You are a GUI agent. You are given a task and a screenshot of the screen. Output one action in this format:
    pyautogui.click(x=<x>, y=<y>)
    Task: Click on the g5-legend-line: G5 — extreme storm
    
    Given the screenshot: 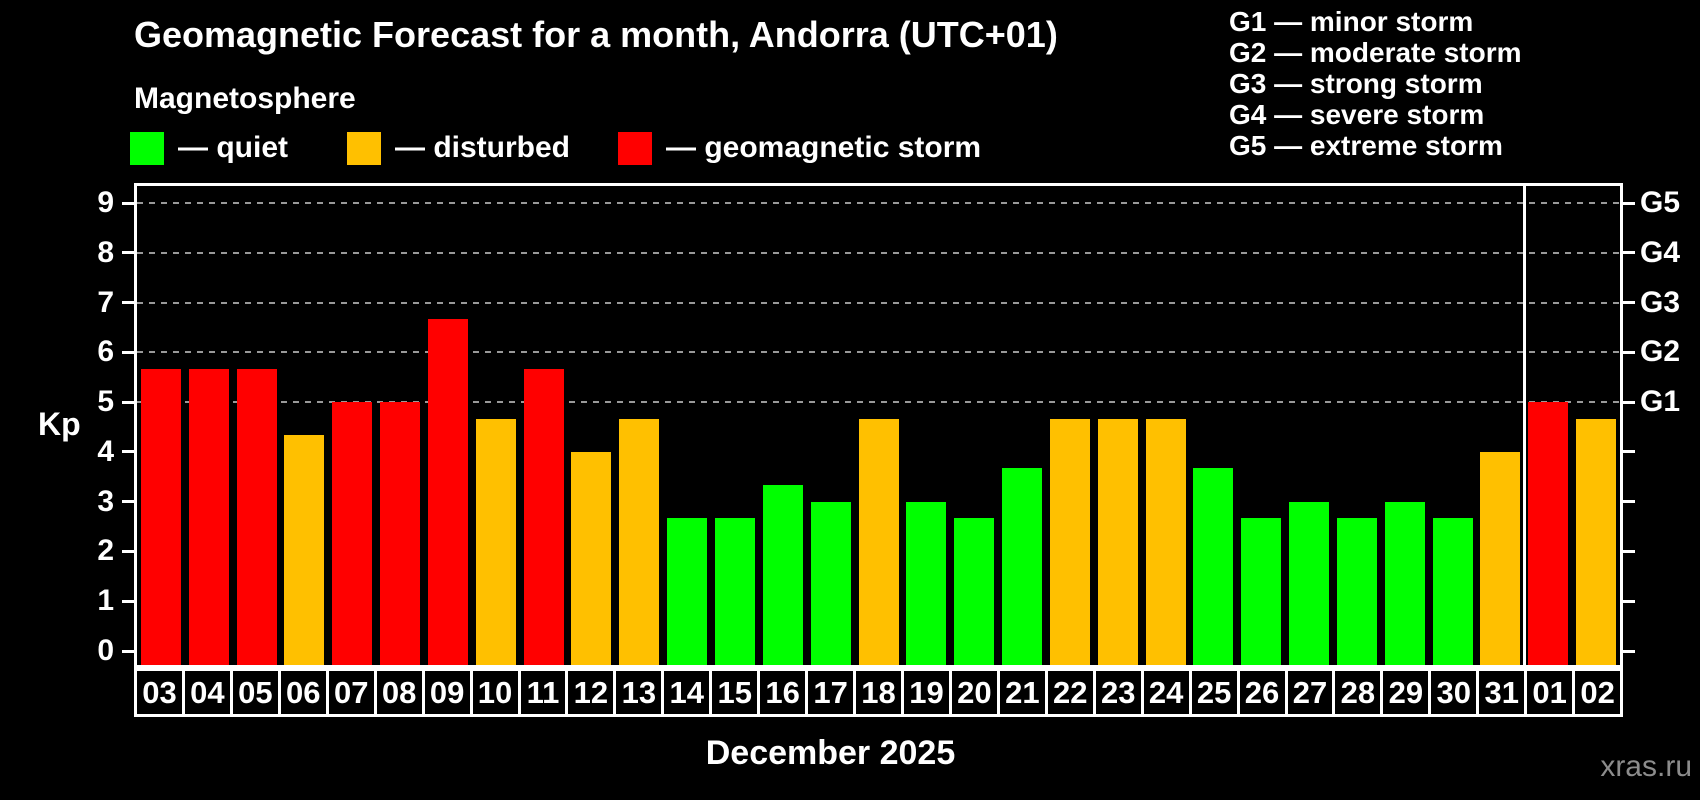 What is the action you would take?
    pyautogui.click(x=1366, y=145)
    